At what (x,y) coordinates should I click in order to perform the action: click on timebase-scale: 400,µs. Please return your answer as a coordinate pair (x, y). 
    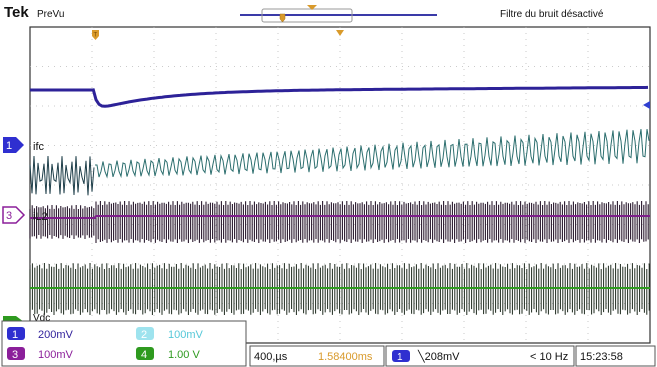
    Looking at the image, I should click on (271, 357).